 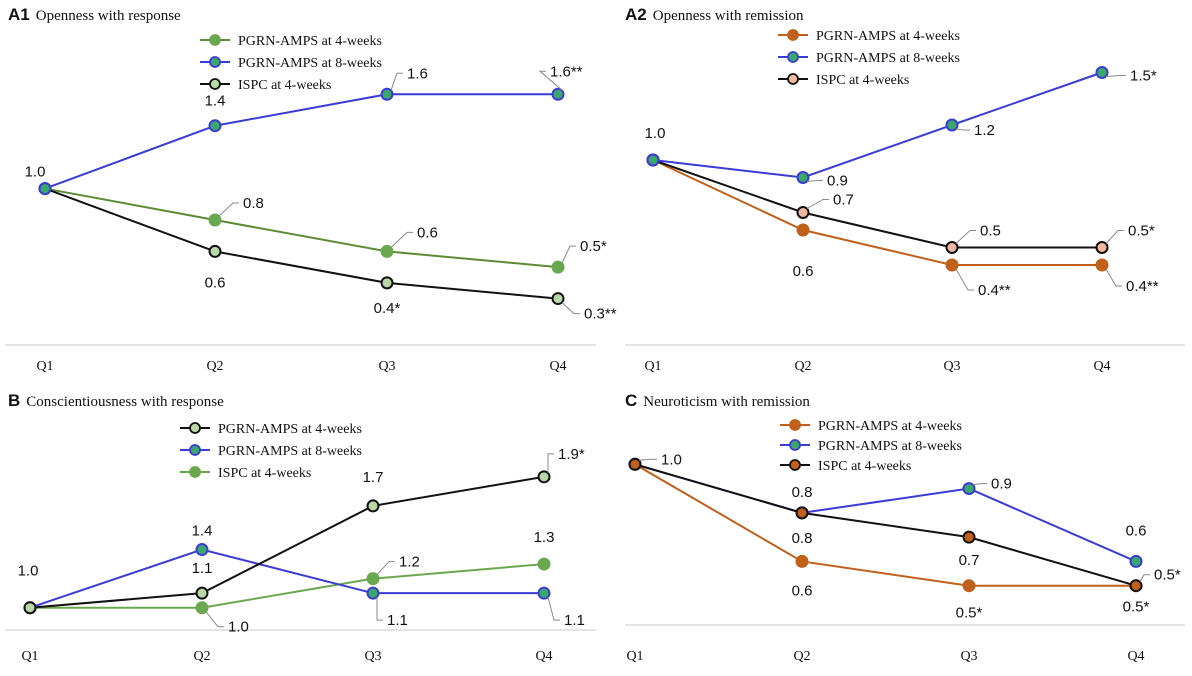 What do you see at coordinates (387, 308) in the screenshot?
I see `data-label: 0.4*` at bounding box center [387, 308].